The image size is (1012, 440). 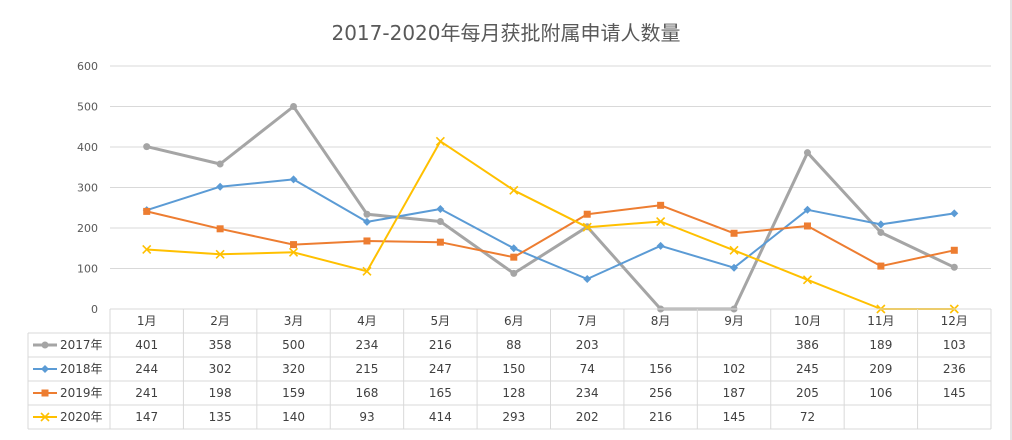 I want to click on x-category-label: 9月, so click(x=734, y=321).